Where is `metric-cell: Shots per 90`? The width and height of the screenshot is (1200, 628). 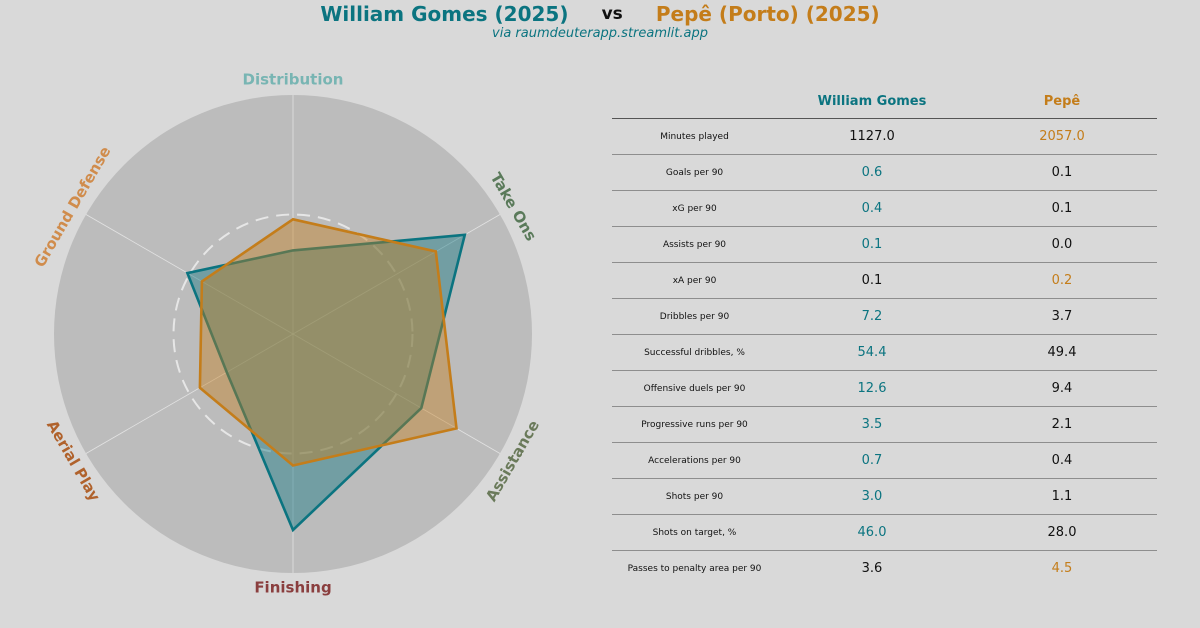
metric-cell: Shots per 90 is located at coordinates (694, 496).